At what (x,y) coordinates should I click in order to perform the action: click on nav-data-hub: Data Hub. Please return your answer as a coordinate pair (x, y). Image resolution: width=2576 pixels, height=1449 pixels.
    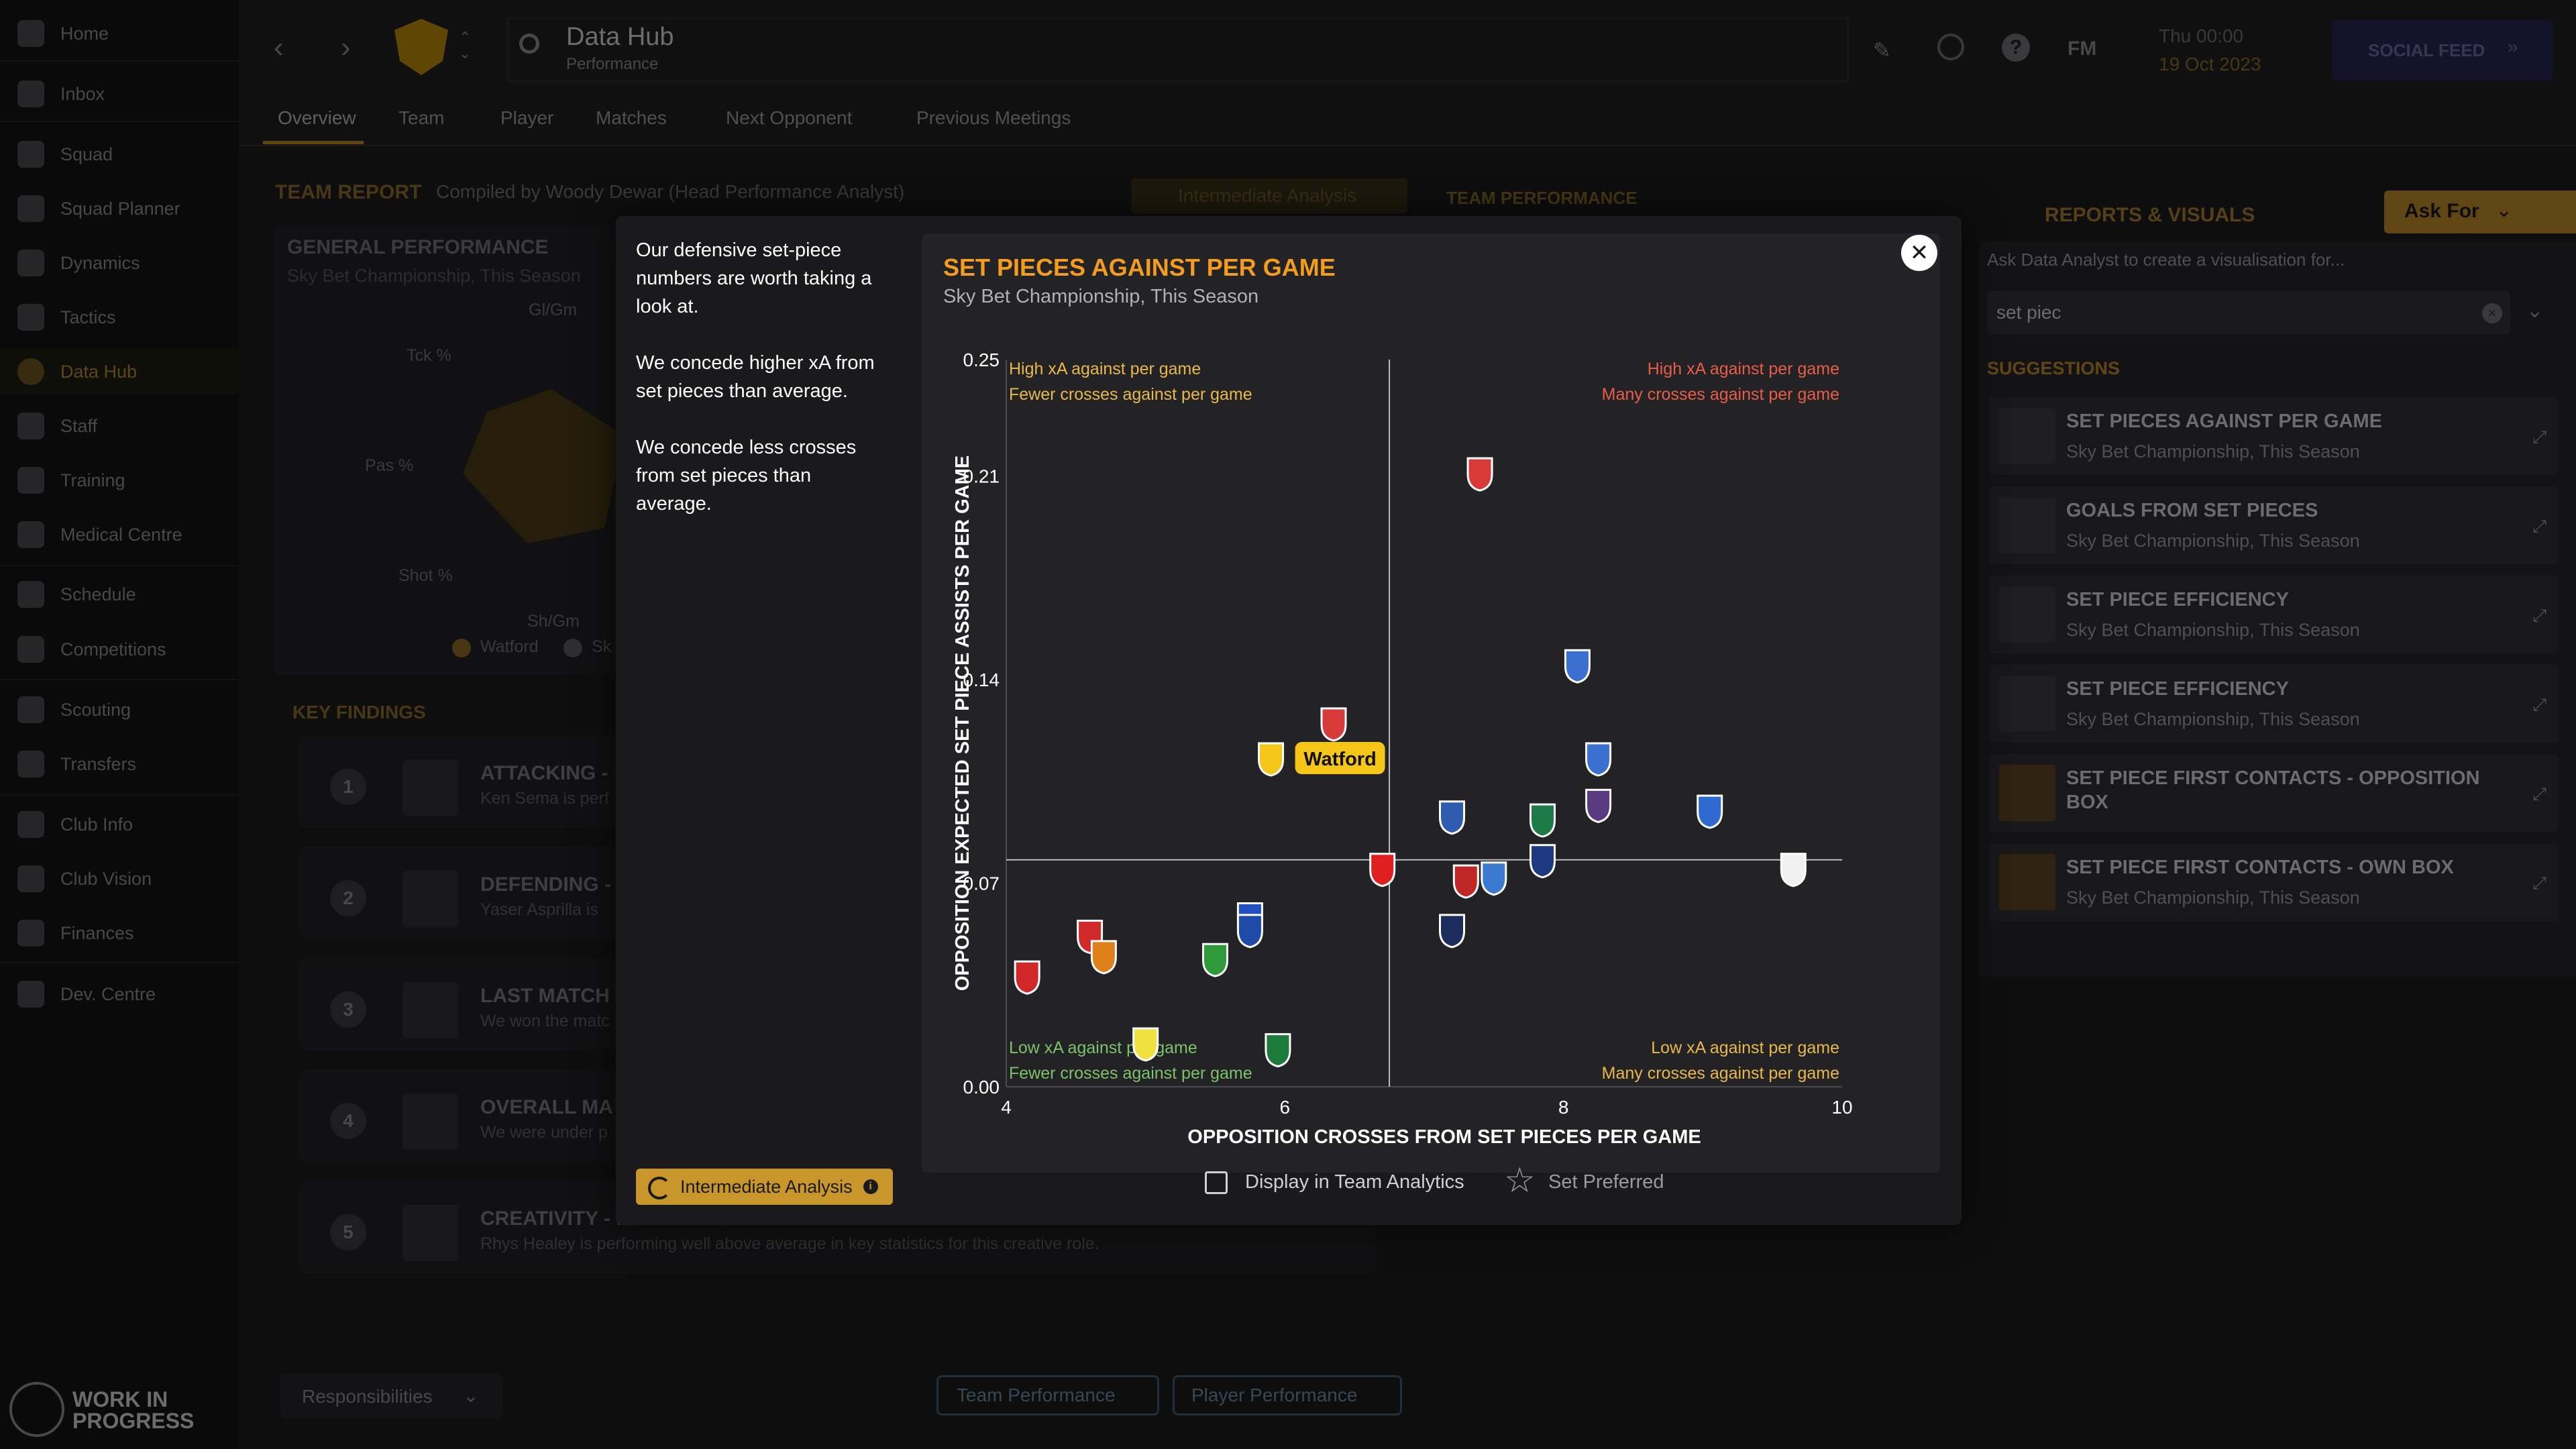
    Looking at the image, I should click on (119, 371).